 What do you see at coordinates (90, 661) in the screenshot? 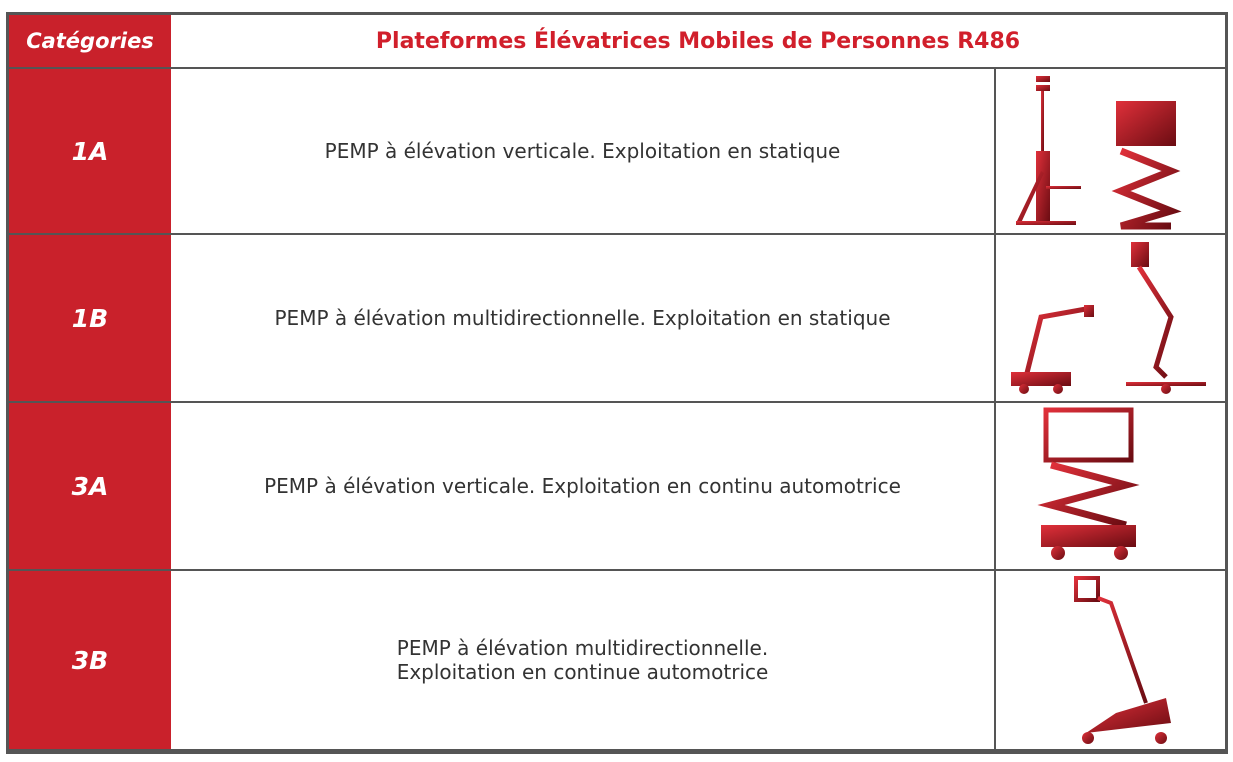
I see `category-cell: 3B` at bounding box center [90, 661].